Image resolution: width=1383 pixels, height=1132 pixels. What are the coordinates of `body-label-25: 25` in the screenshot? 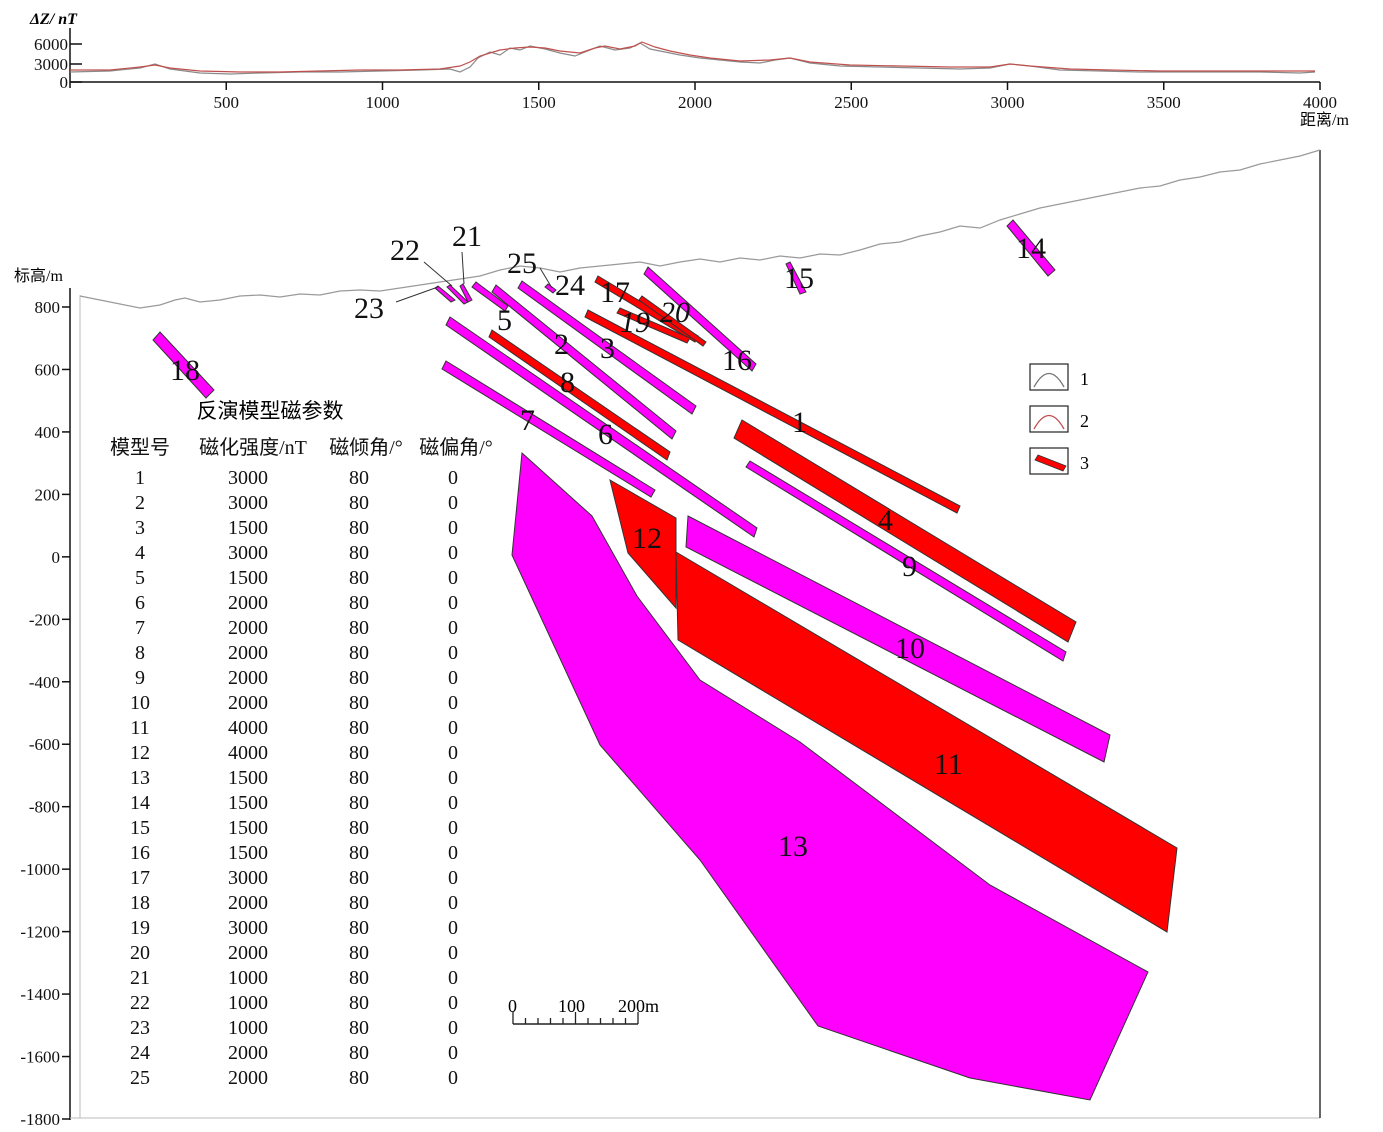 It's located at (522, 263).